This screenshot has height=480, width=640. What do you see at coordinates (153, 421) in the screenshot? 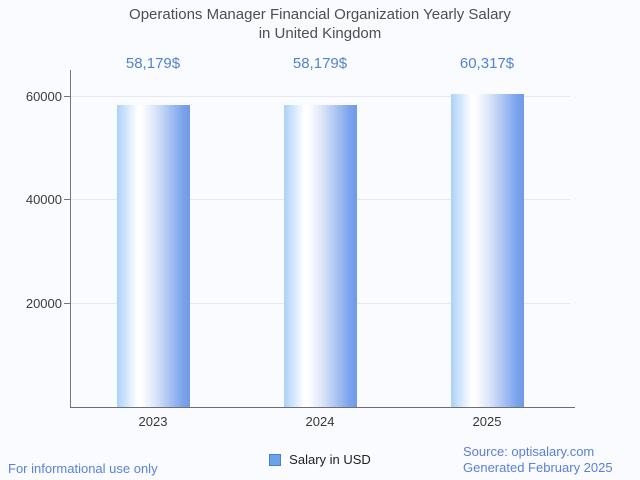
I see `x-tick-label: 2023` at bounding box center [153, 421].